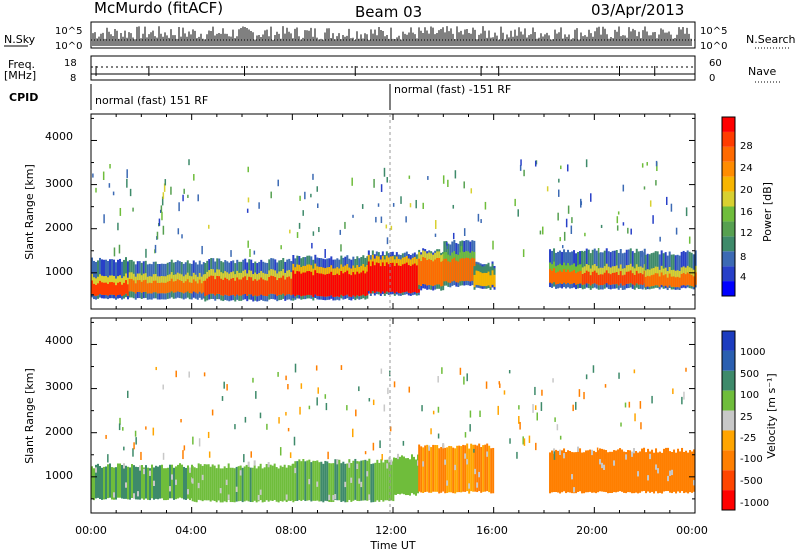 This screenshot has width=800, height=554. I want to click on velocity-cbar-tick-neg500: -500, so click(751, 481).